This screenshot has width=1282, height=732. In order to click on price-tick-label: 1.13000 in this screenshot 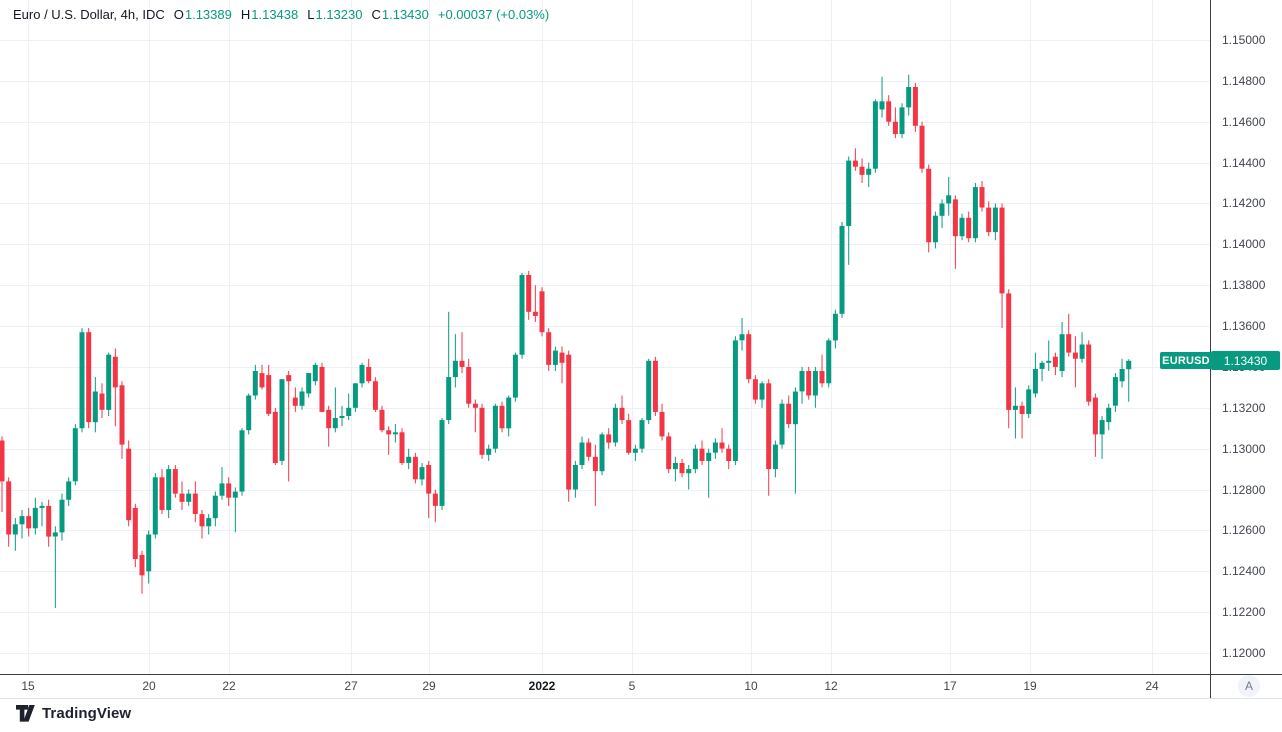, I will do `click(1244, 448)`.